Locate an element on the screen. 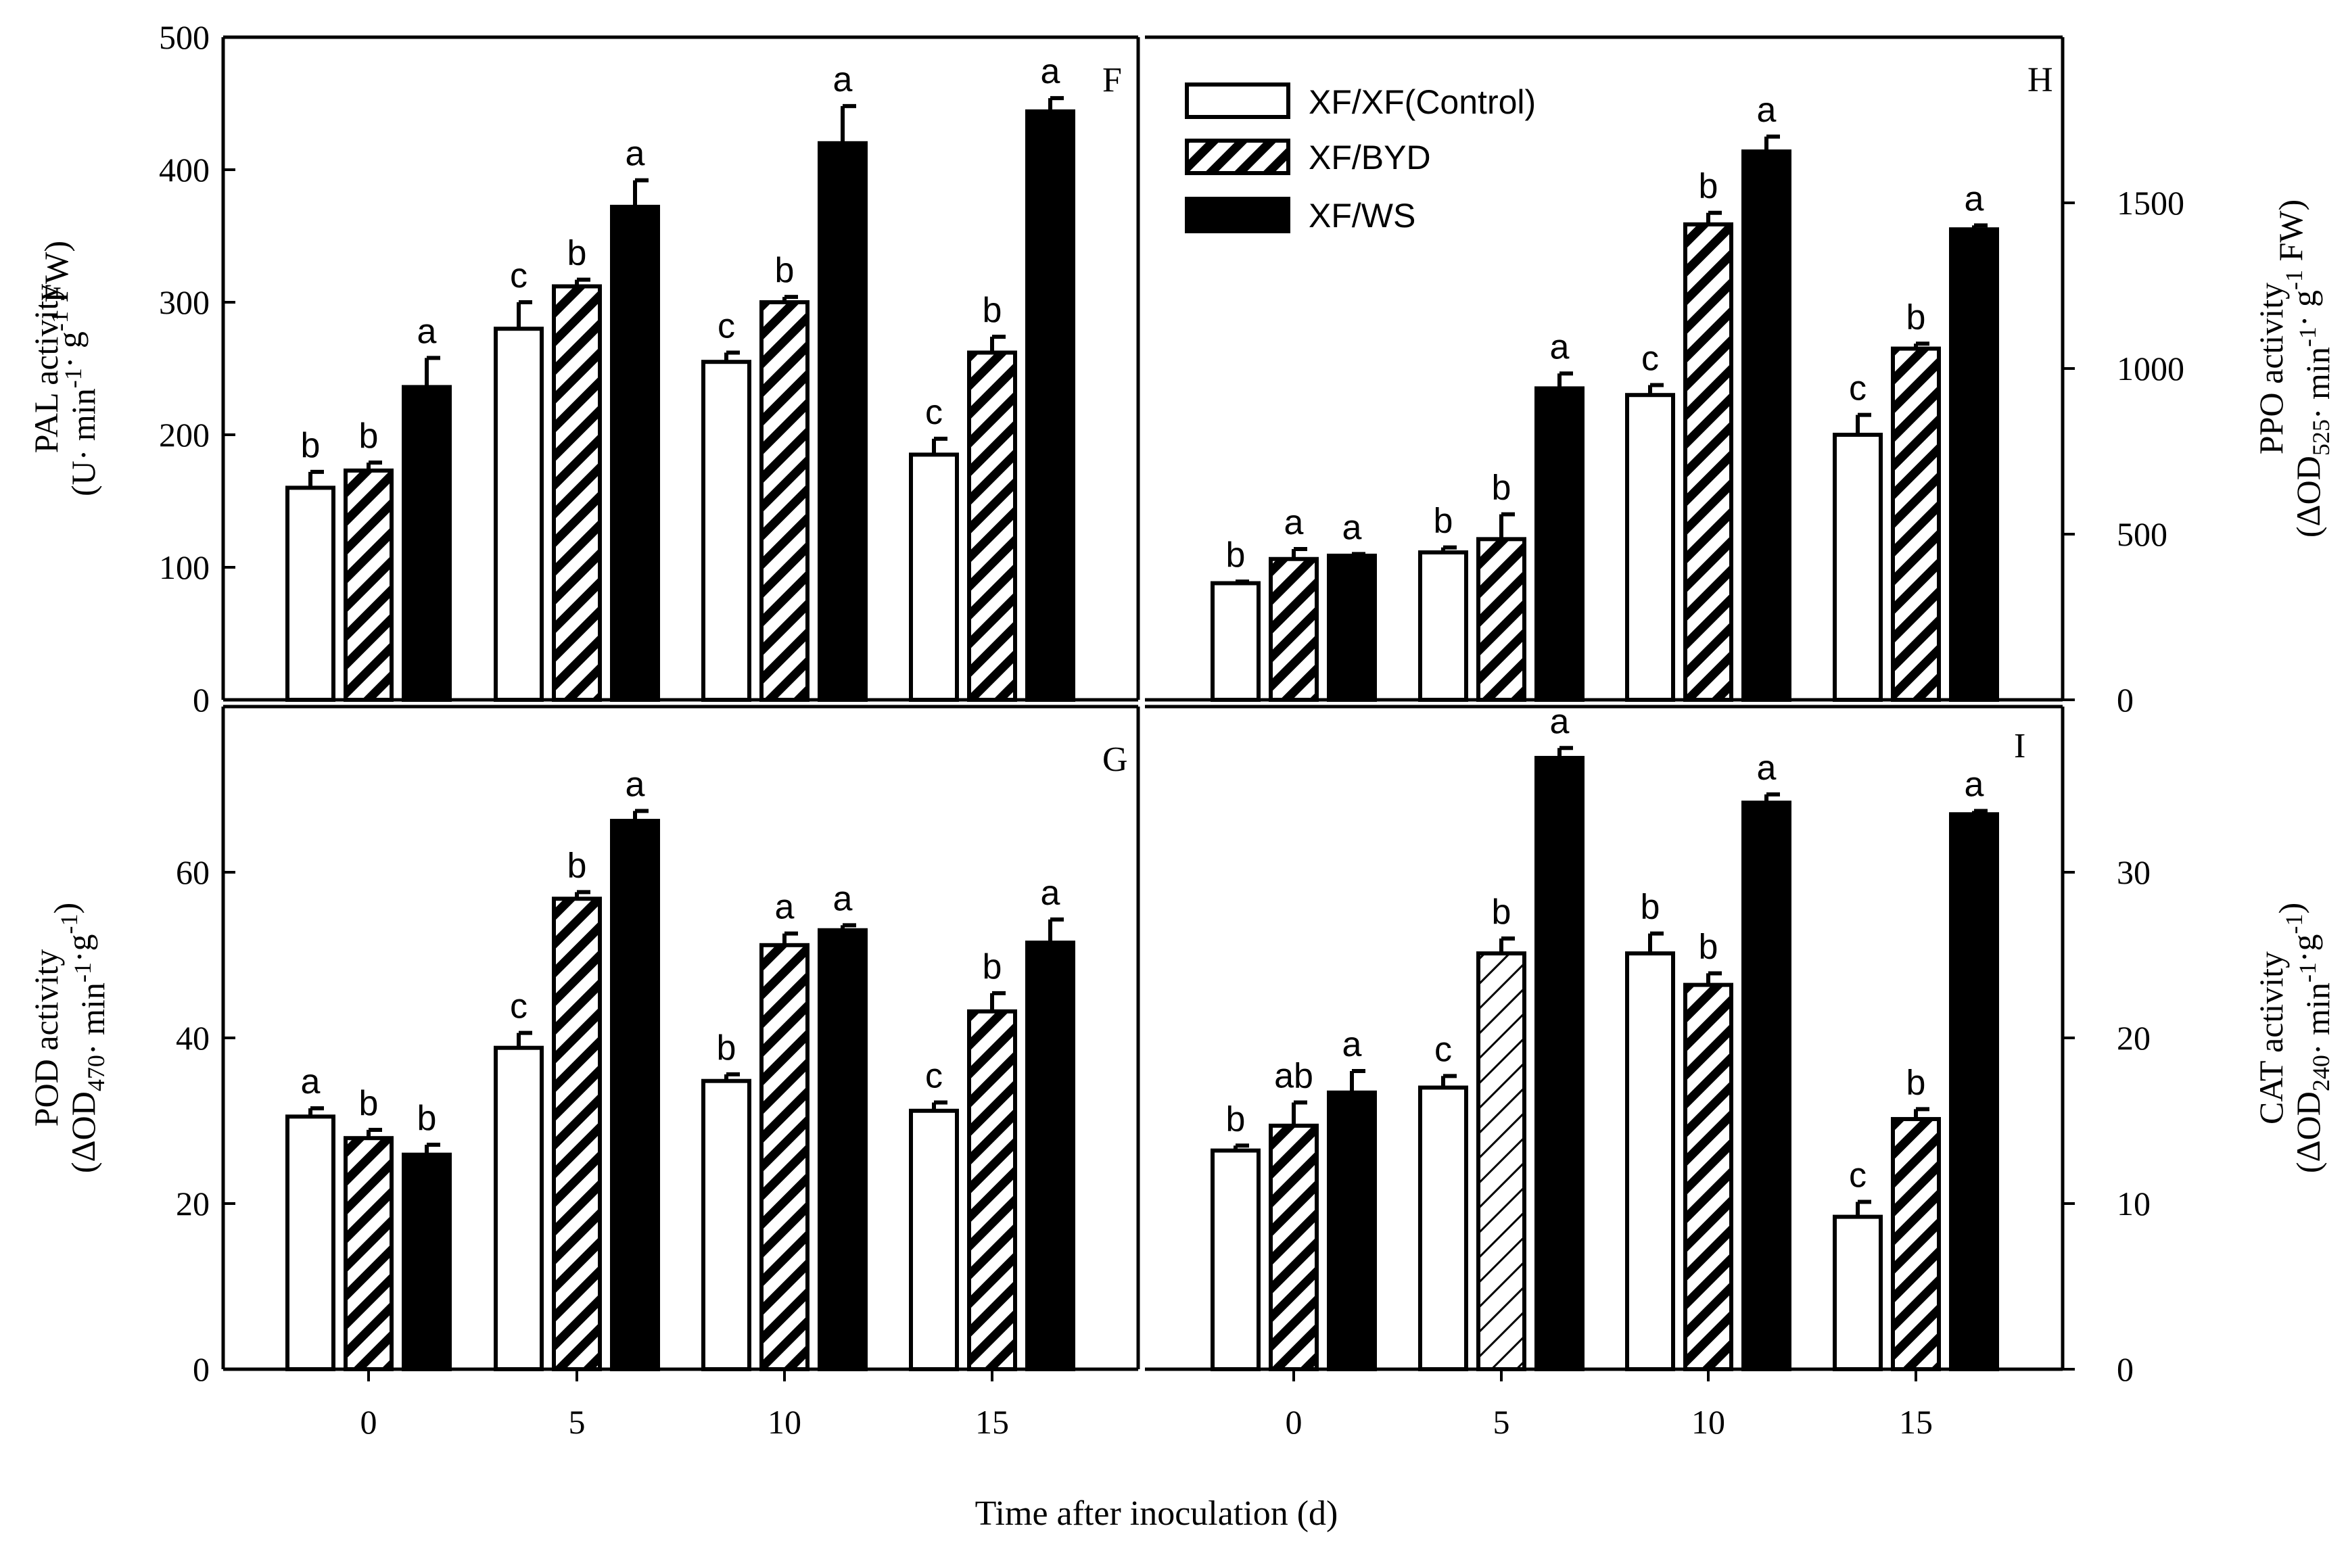  y-tick-label: 10 is located at coordinates (2134, 1203).